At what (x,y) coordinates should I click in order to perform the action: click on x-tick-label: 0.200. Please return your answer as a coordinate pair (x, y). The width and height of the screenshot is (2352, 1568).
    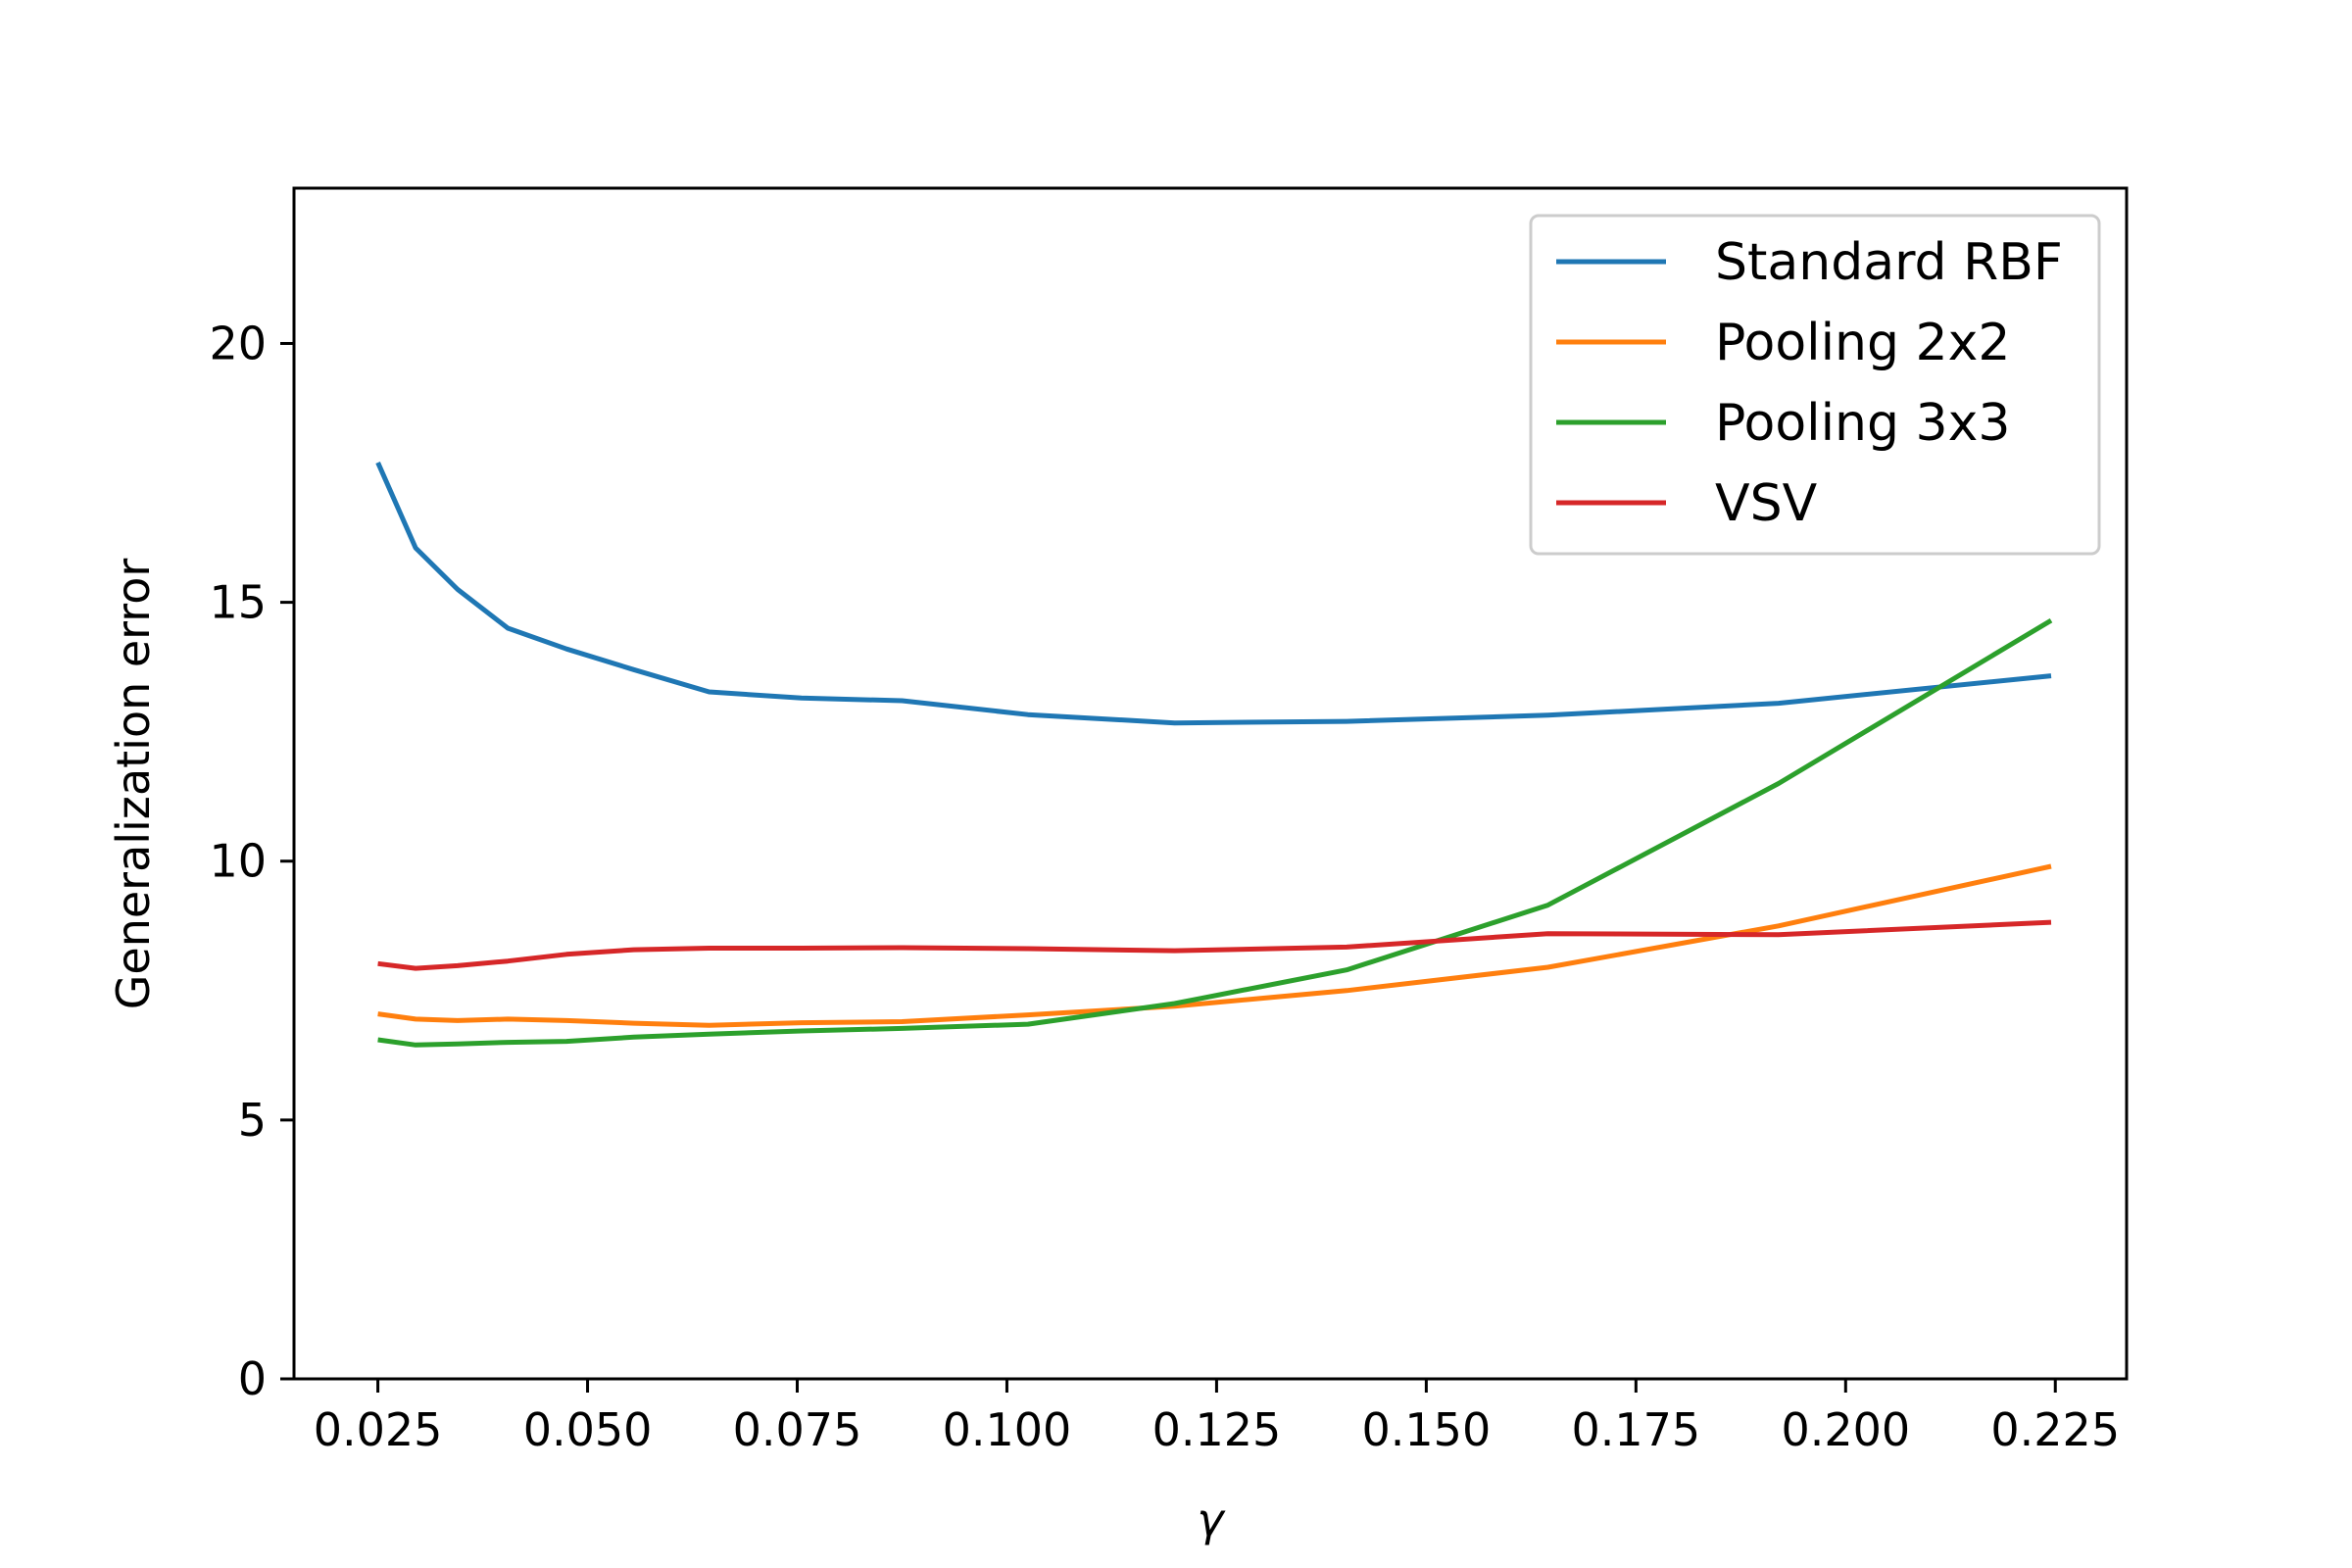
    Looking at the image, I should click on (1845, 1429).